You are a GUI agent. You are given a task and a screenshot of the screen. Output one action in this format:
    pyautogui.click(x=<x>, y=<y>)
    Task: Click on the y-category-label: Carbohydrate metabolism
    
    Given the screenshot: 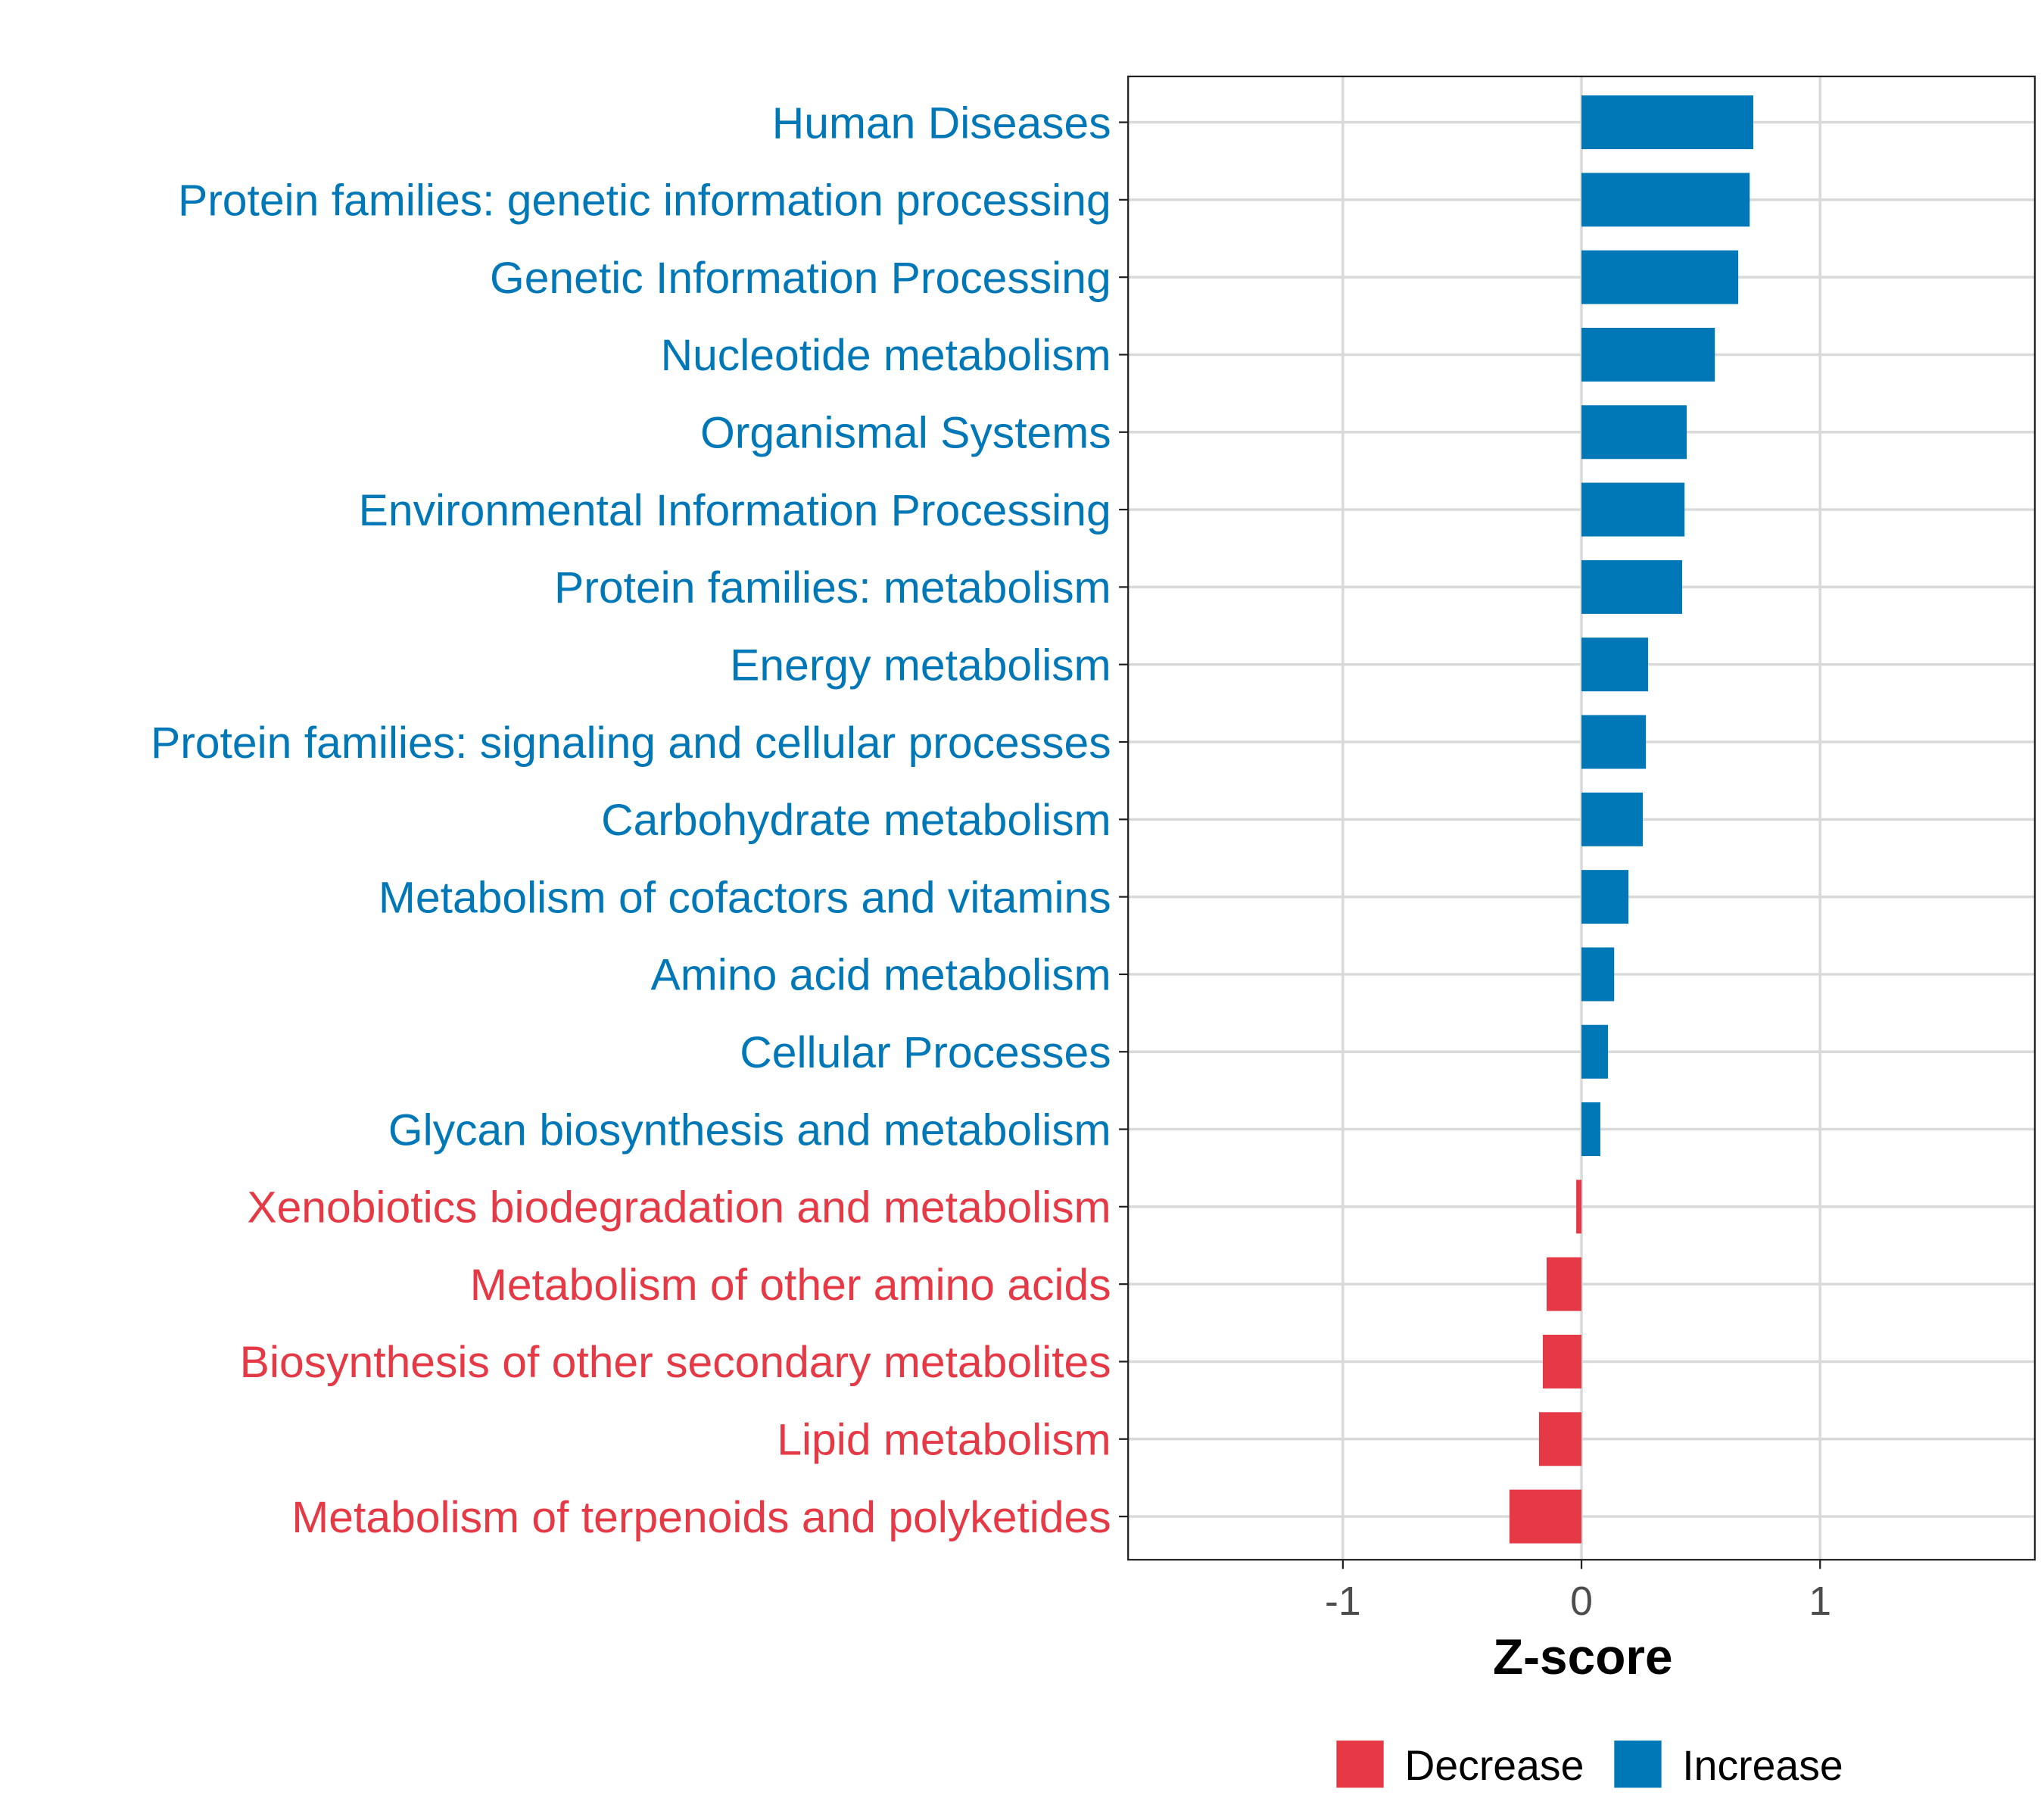 What is the action you would take?
    pyautogui.click(x=856, y=821)
    